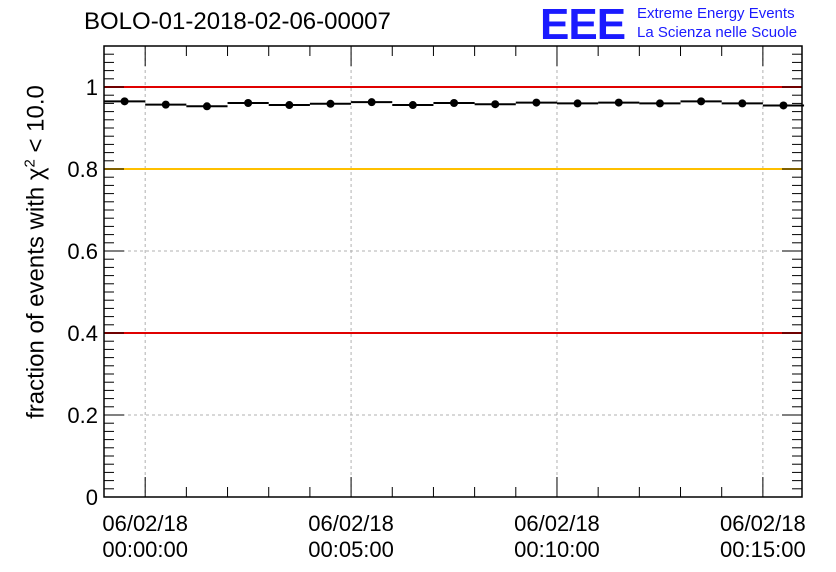 The image size is (836, 572). What do you see at coordinates (763, 549) in the screenshot?
I see `x-tick-label-time: 00:15:00` at bounding box center [763, 549].